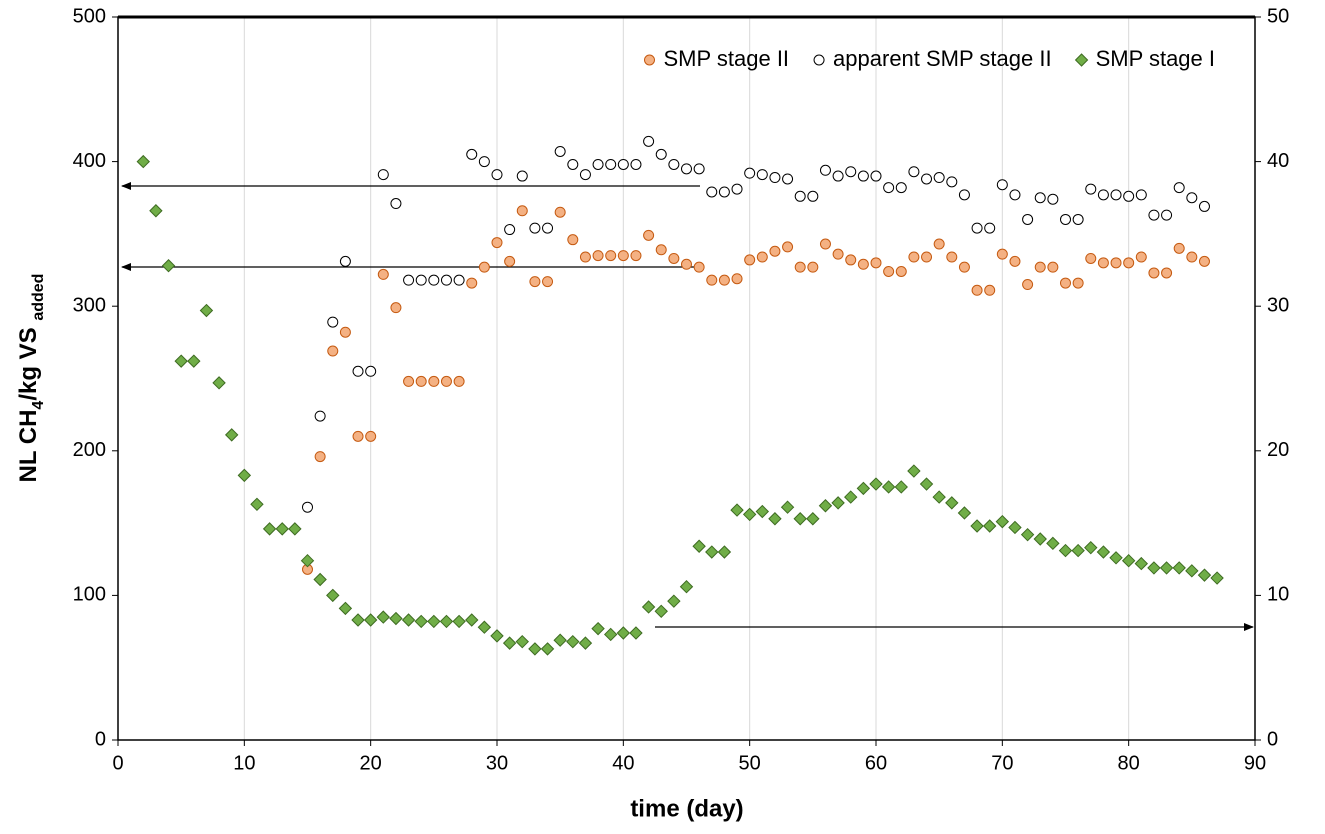  What do you see at coordinates (876, 763) in the screenshot?
I see `x-tick-label: 60` at bounding box center [876, 763].